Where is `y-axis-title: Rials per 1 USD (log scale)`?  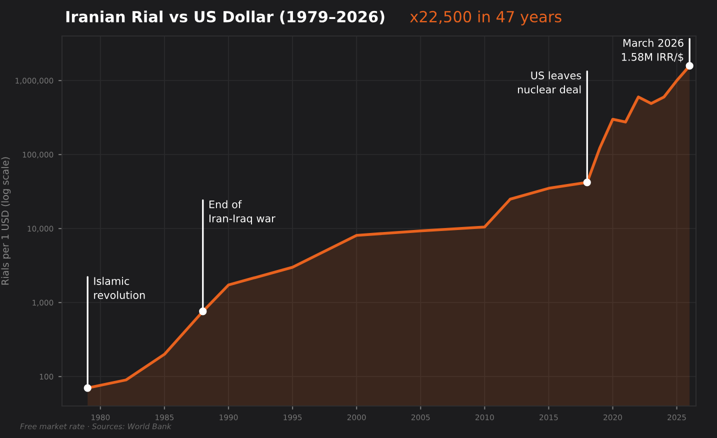 y-axis-title: Rials per 1 USD (log scale) is located at coordinates (6, 221).